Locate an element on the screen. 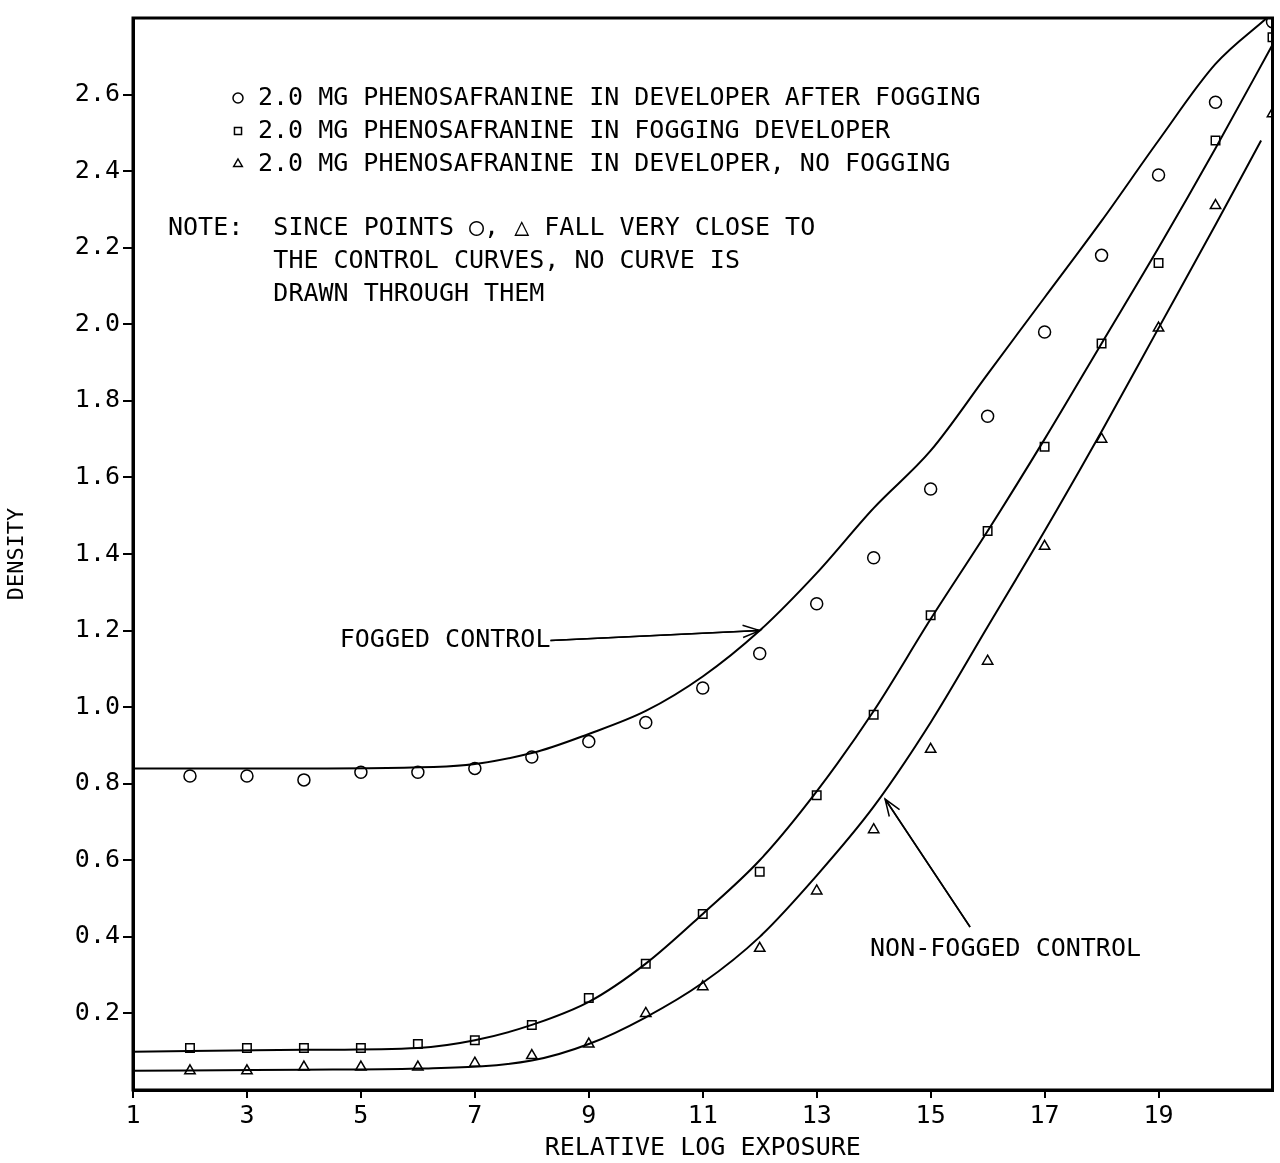 The width and height of the screenshot is (1280, 1163). x-tick-label: 19 is located at coordinates (1158, 1114).